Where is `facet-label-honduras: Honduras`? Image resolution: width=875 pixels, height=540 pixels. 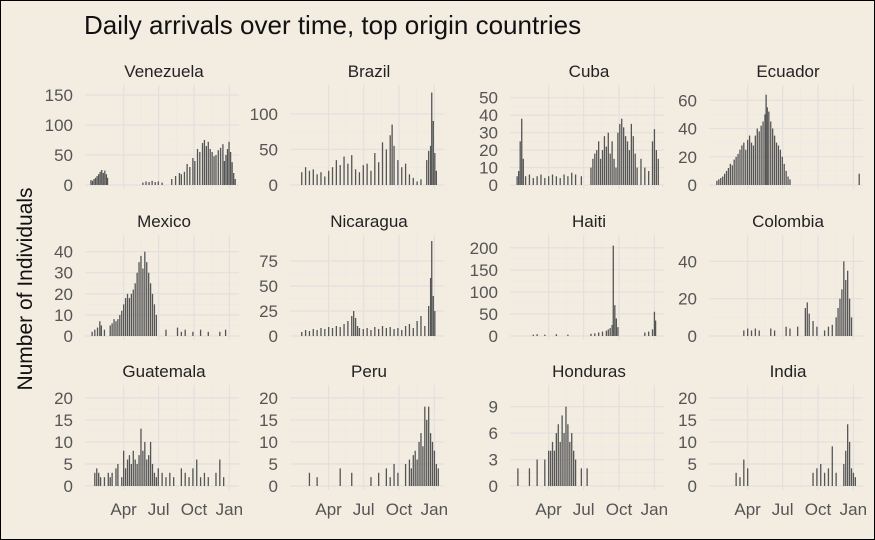
facet-label-honduras: Honduras is located at coordinates (589, 371).